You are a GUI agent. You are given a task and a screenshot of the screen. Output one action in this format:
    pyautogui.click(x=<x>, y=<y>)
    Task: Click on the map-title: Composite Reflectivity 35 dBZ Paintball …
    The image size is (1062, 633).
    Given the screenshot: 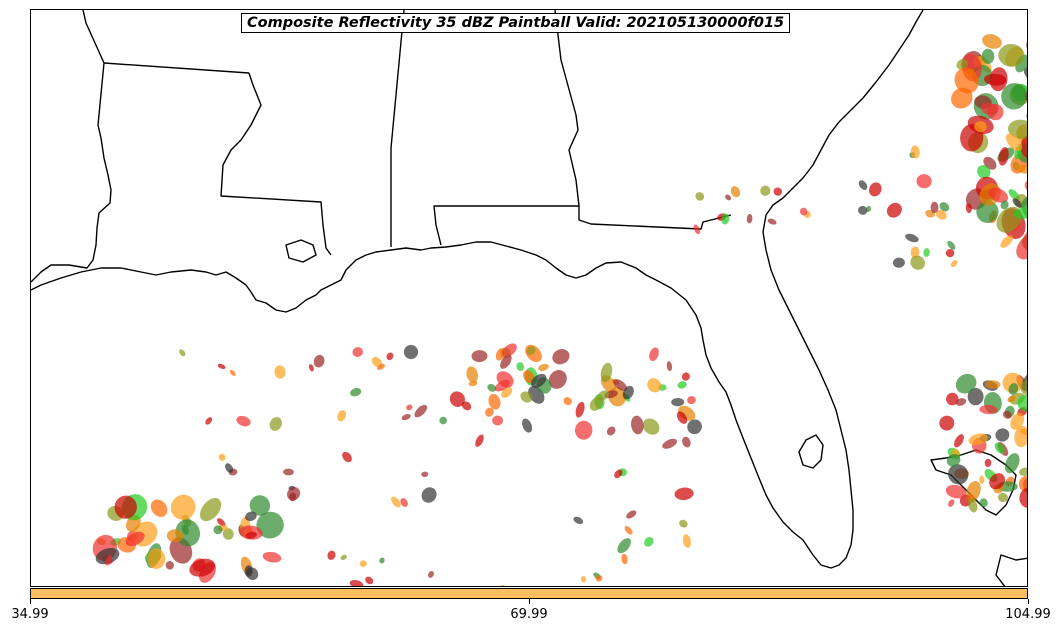 What is the action you would take?
    pyautogui.click(x=516, y=23)
    